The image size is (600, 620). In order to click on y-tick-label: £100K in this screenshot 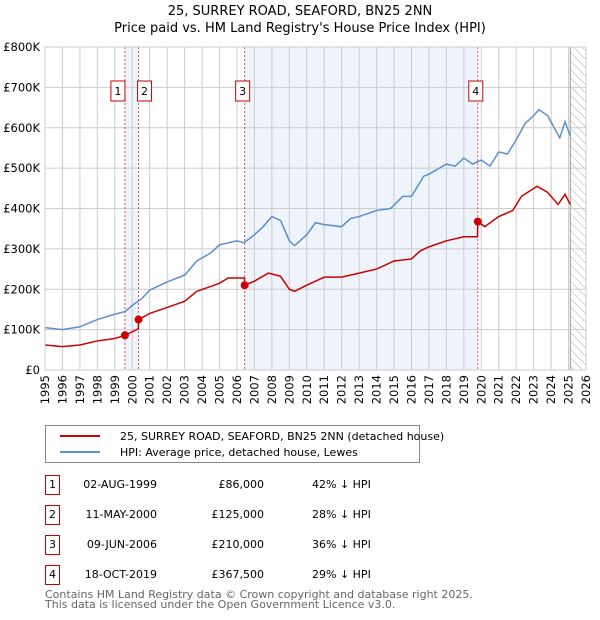, I will do `click(21, 330)`.